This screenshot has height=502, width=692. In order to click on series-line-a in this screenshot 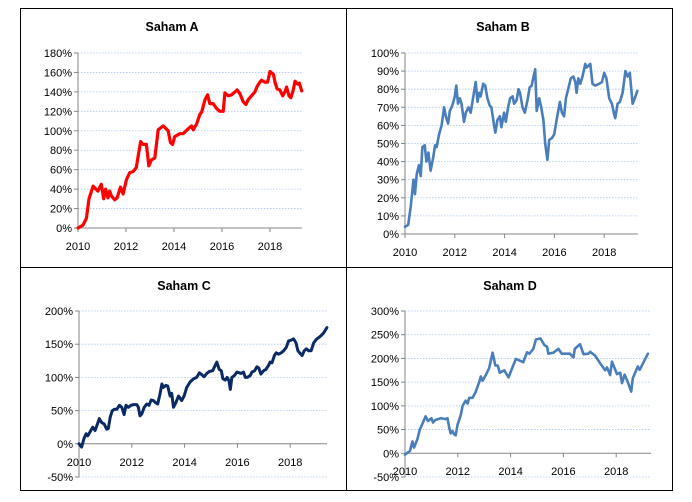, I will do `click(190, 149)`.